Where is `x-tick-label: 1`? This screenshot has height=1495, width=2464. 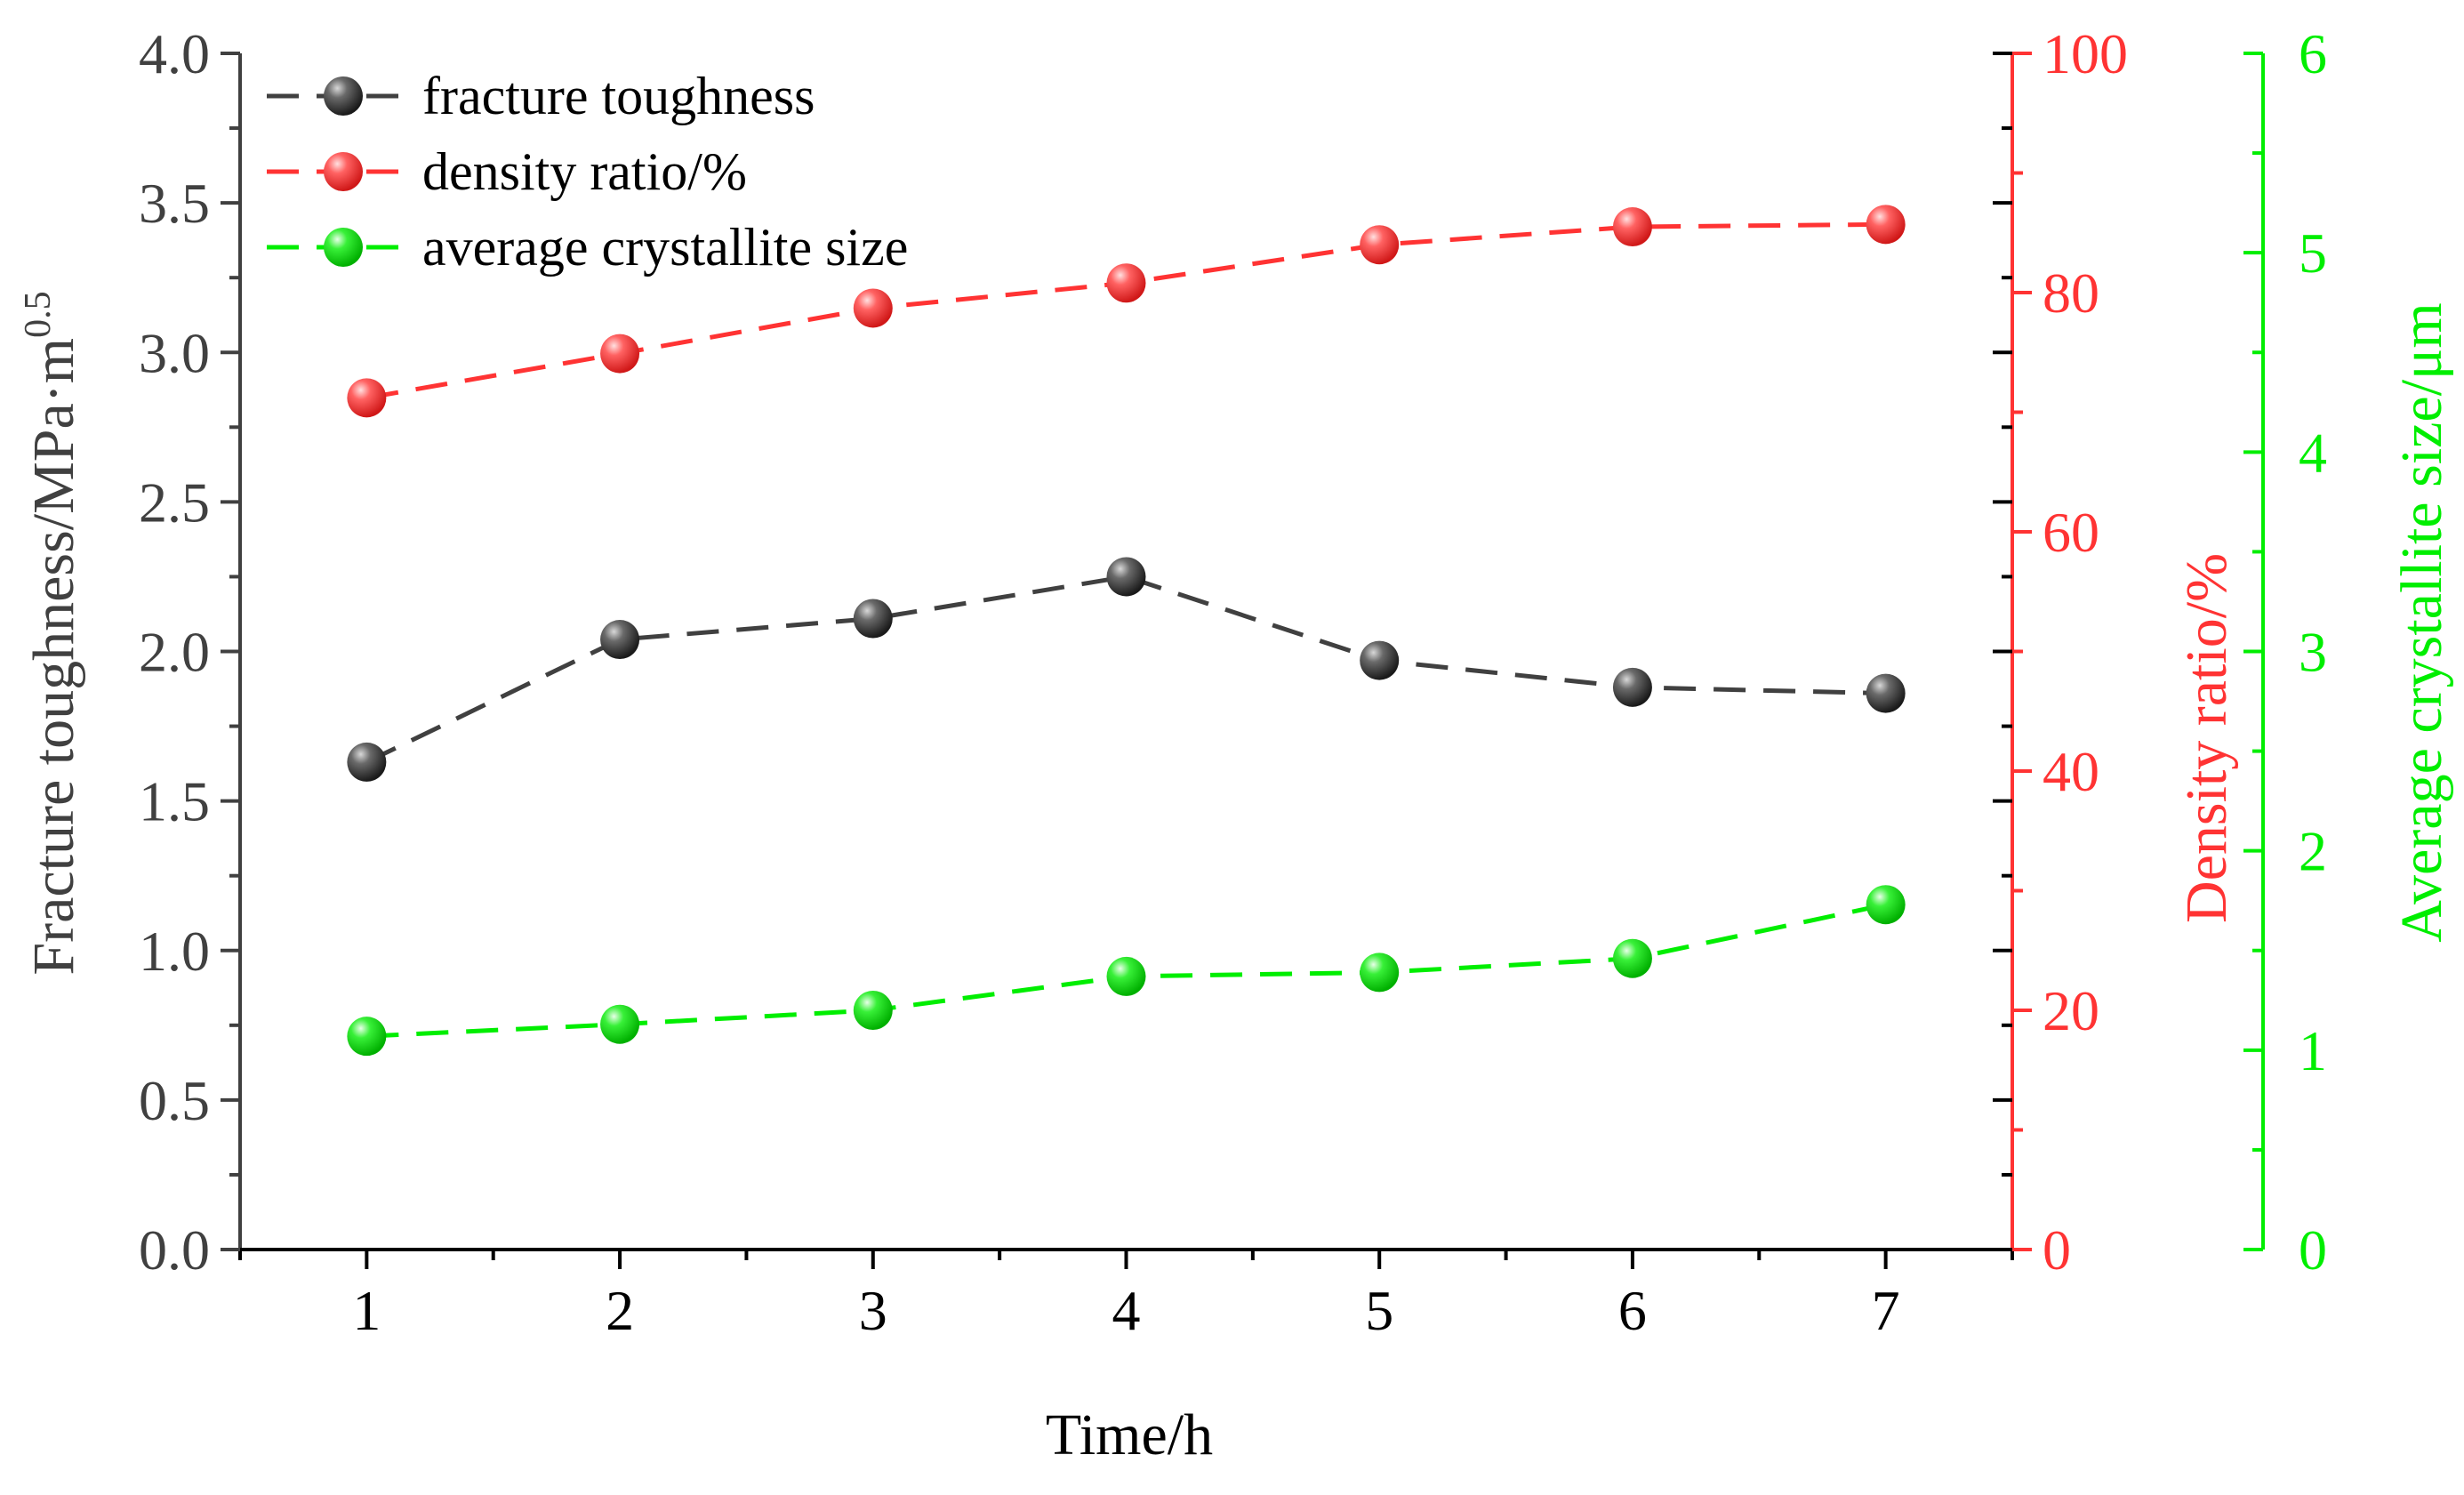 x-tick-label: 1 is located at coordinates (366, 1310).